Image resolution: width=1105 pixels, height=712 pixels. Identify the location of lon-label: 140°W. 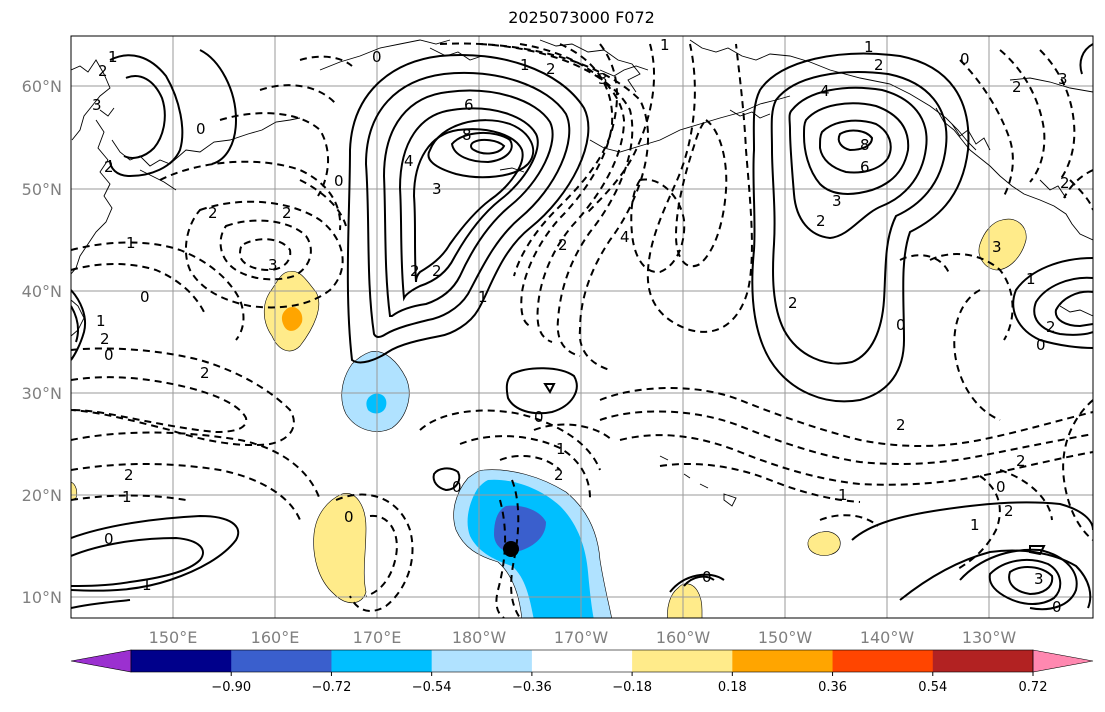
(887, 637).